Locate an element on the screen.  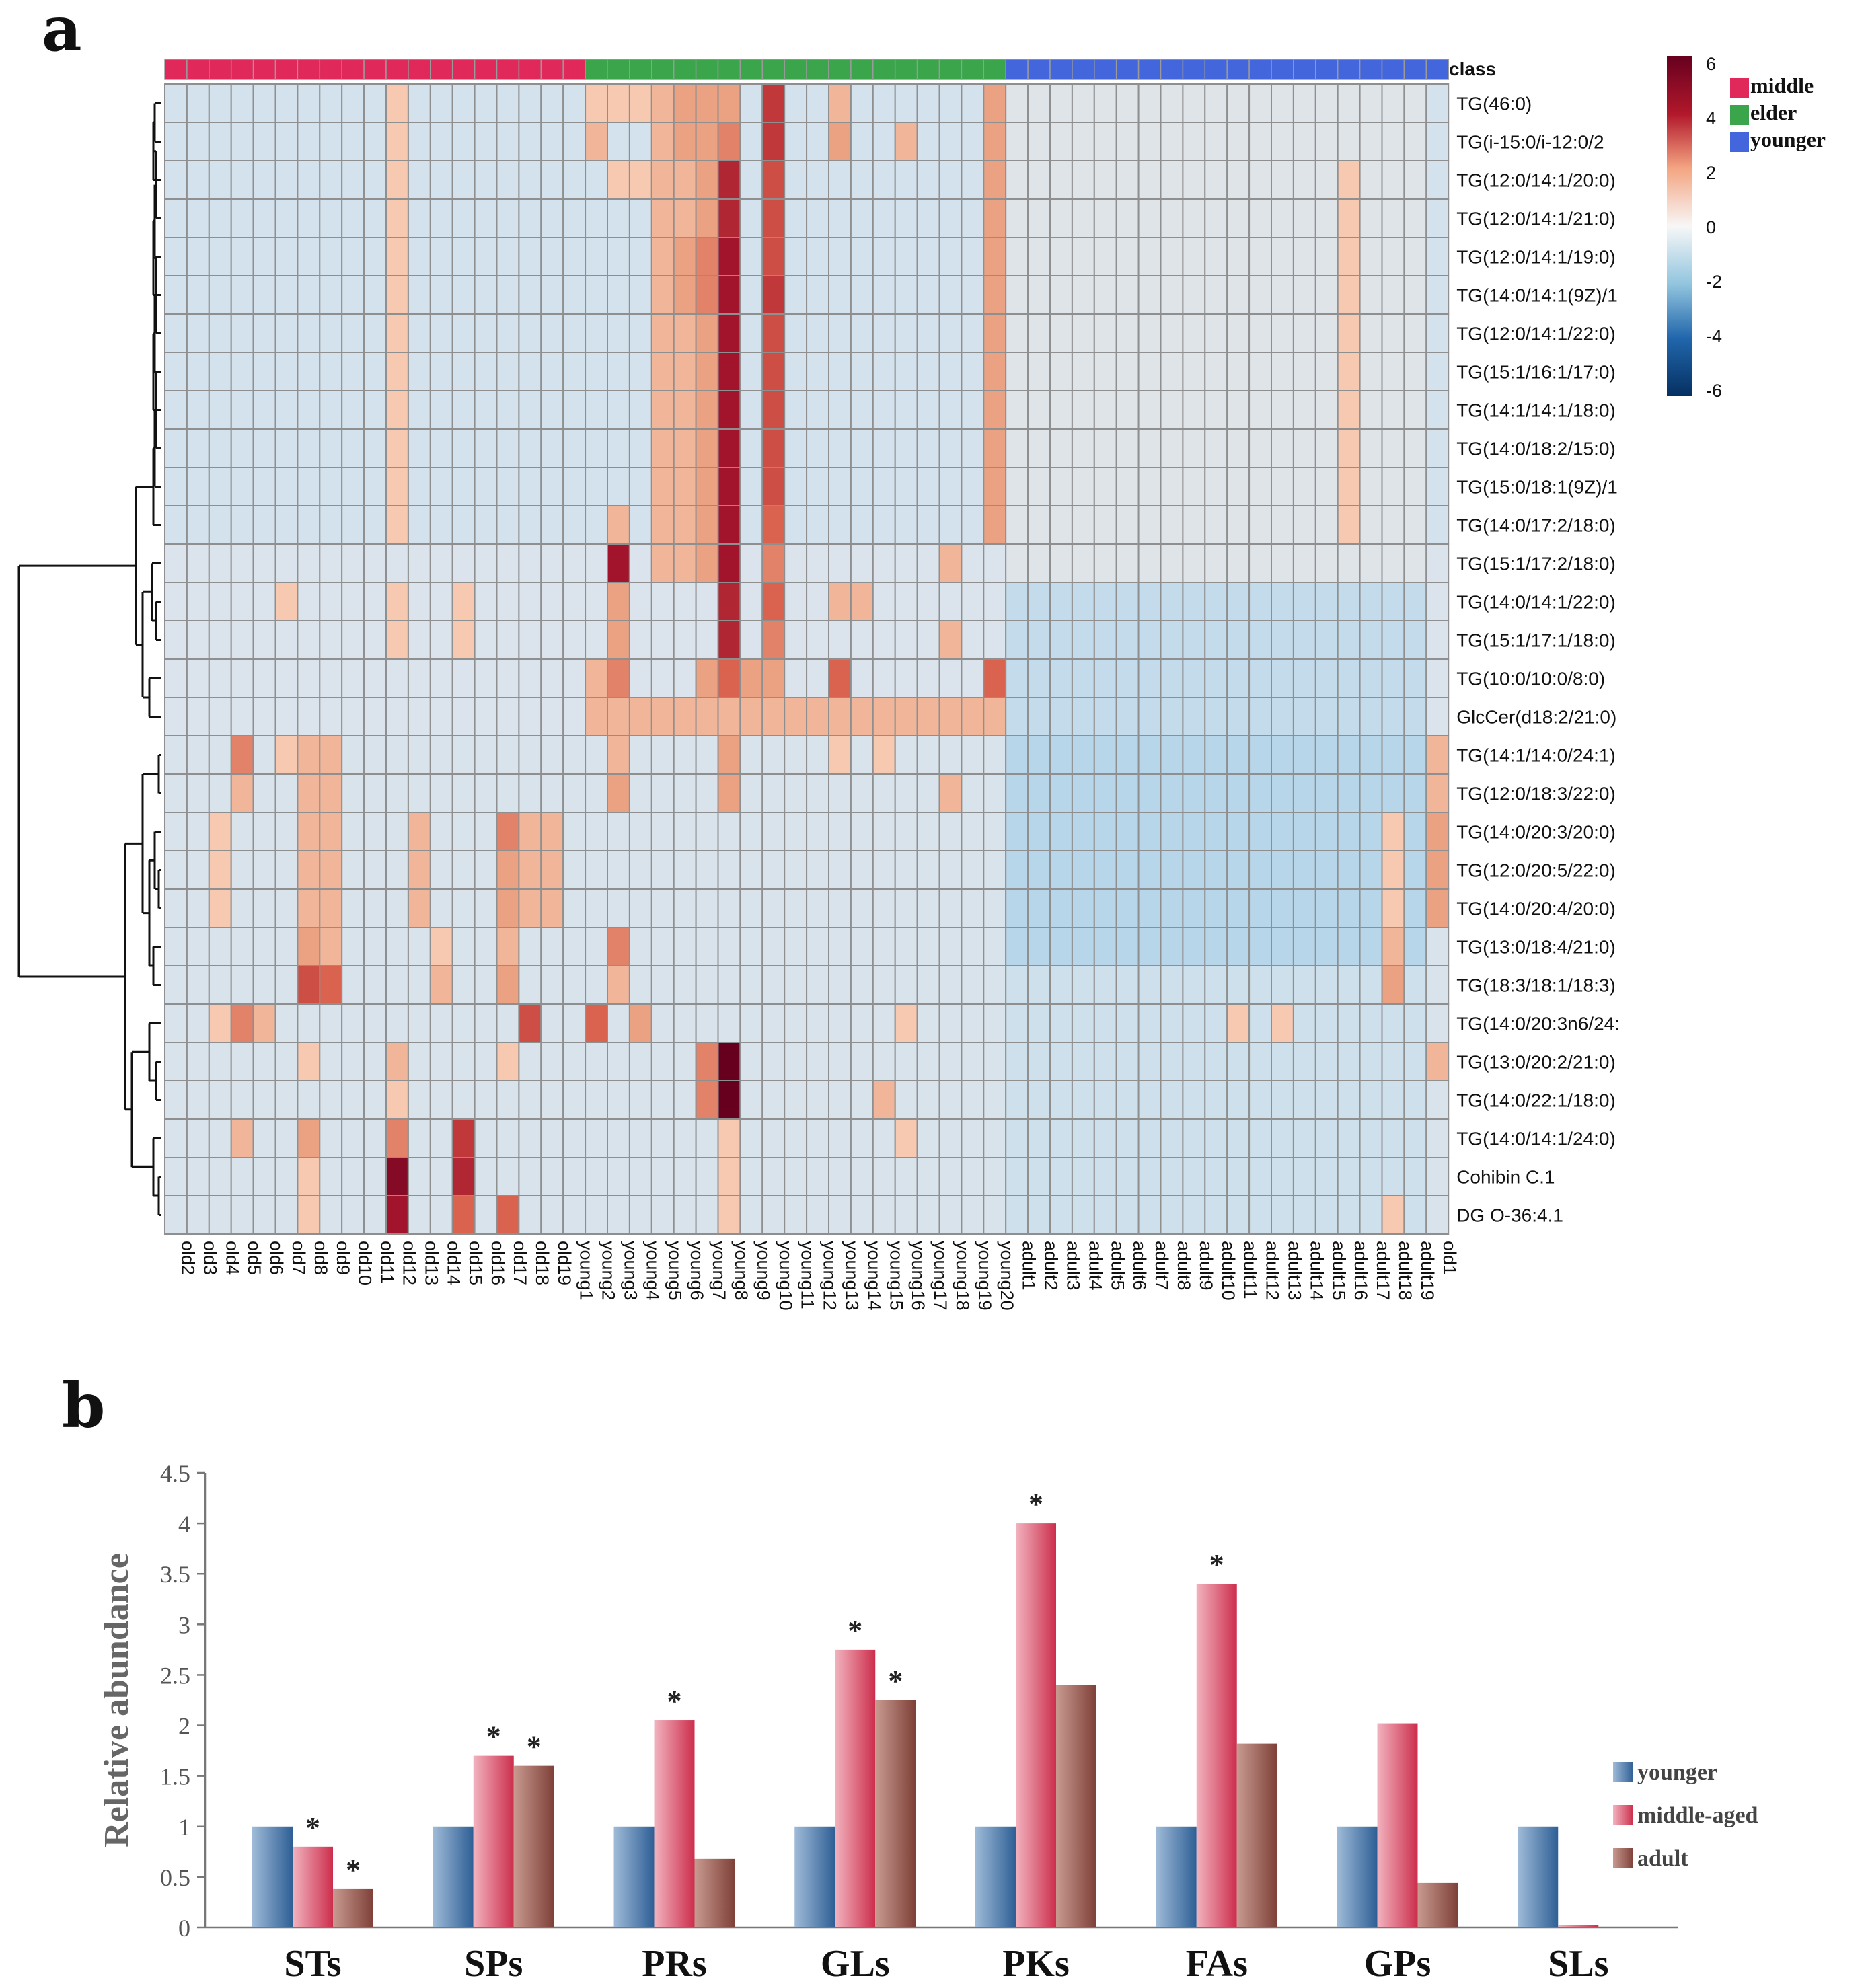
column-label: old14 is located at coordinates (453, 1263).